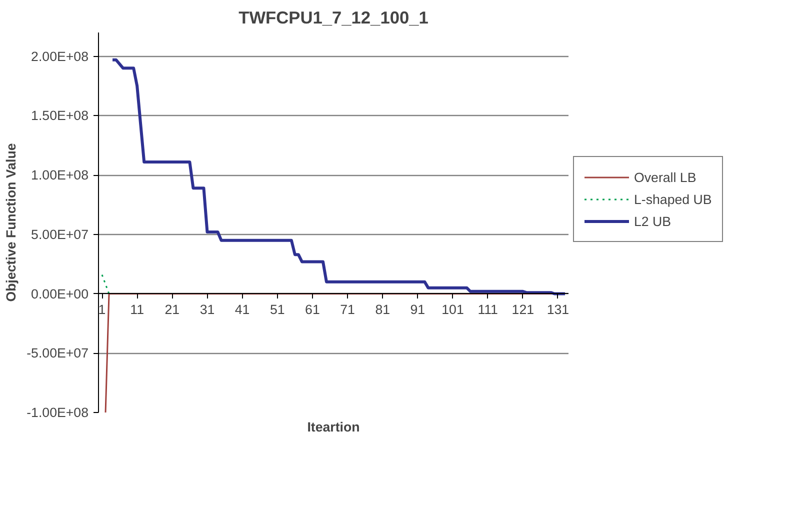 This screenshot has width=790, height=525. I want to click on x-tick-label: 31, so click(207, 309).